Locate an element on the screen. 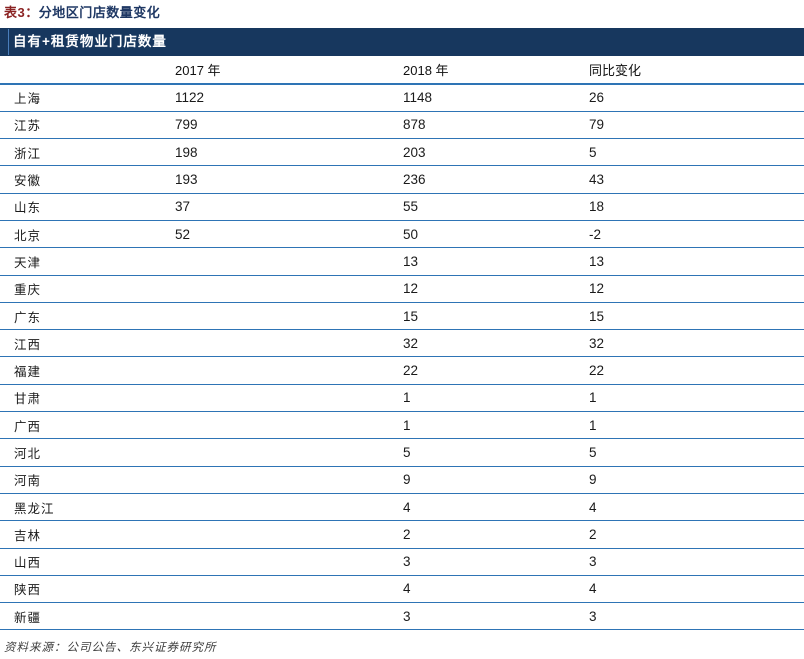 This screenshot has width=804, height=659. table-row: 重庆 12 12 is located at coordinates (402, 289).